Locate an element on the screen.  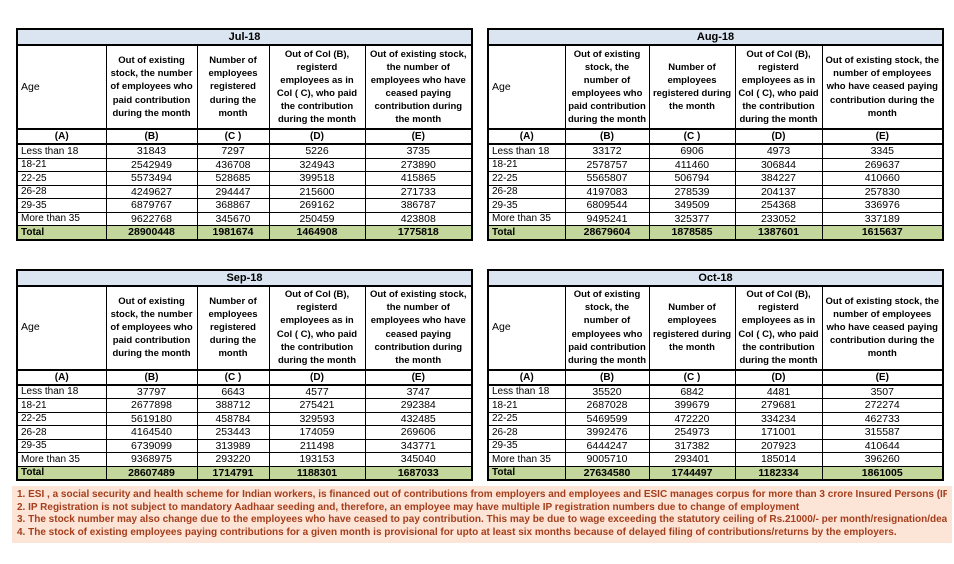
value-cell: 215600 is located at coordinates (317, 191).